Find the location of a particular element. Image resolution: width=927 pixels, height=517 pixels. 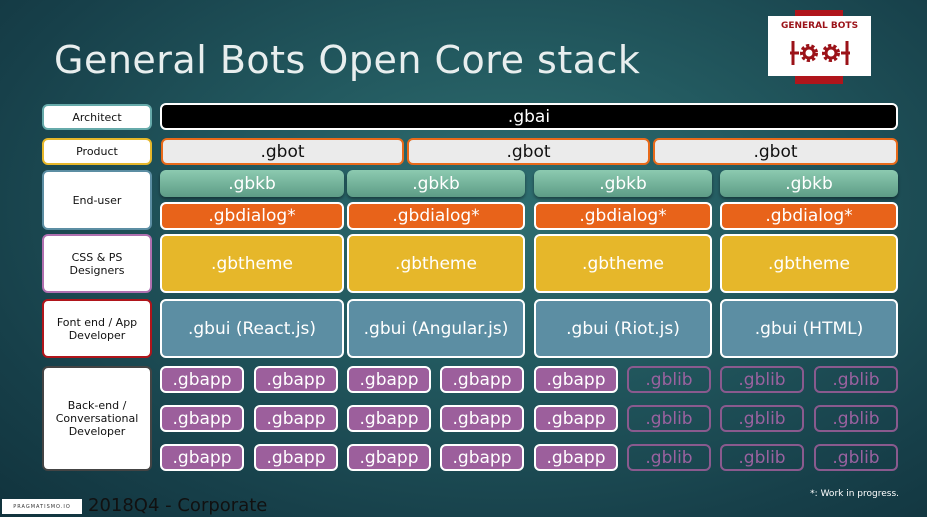

footnote: *: Work in progress. is located at coordinates (854, 494).